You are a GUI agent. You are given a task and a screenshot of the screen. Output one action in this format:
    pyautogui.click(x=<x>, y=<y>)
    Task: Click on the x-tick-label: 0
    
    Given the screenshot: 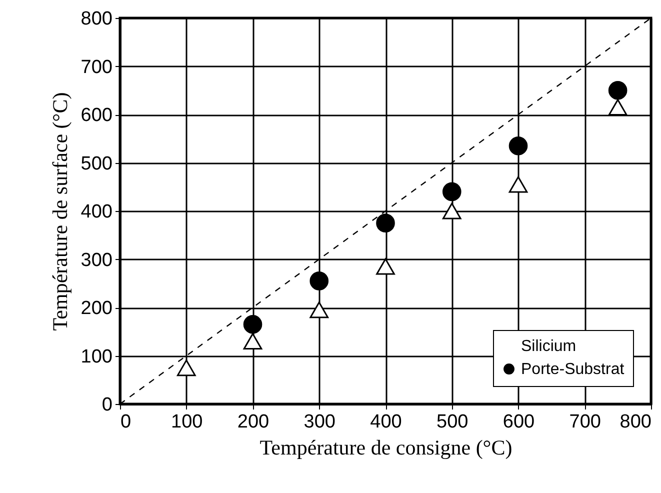 What is the action you would take?
    pyautogui.click(x=126, y=422)
    